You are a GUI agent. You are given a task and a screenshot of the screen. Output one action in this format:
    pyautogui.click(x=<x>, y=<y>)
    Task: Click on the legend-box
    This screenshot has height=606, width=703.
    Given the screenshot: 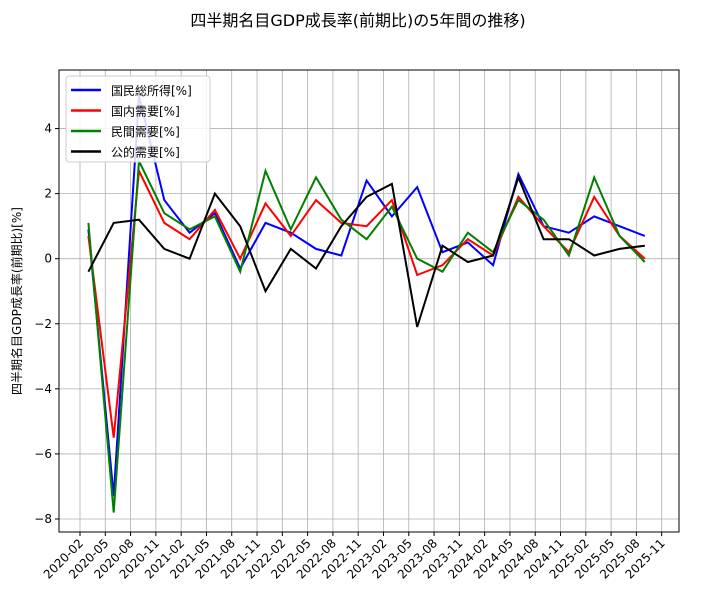 What is the action you would take?
    pyautogui.click(x=138, y=119)
    